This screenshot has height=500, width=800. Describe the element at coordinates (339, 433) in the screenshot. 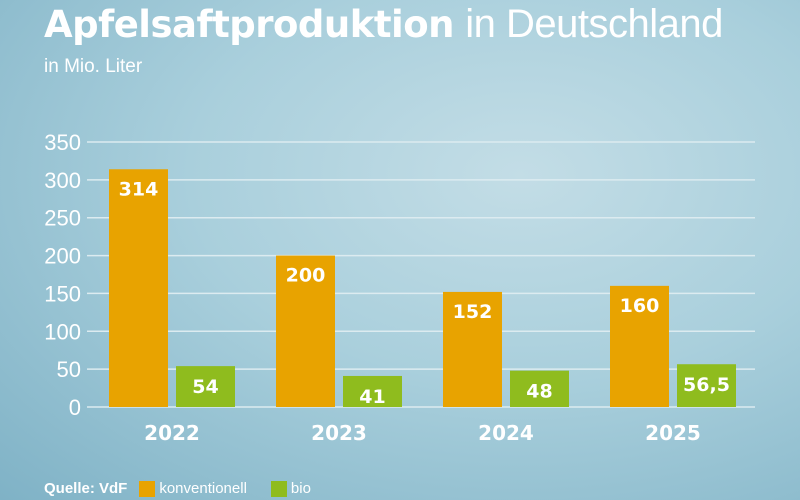

I see `x-tick-label: 2023` at that location.